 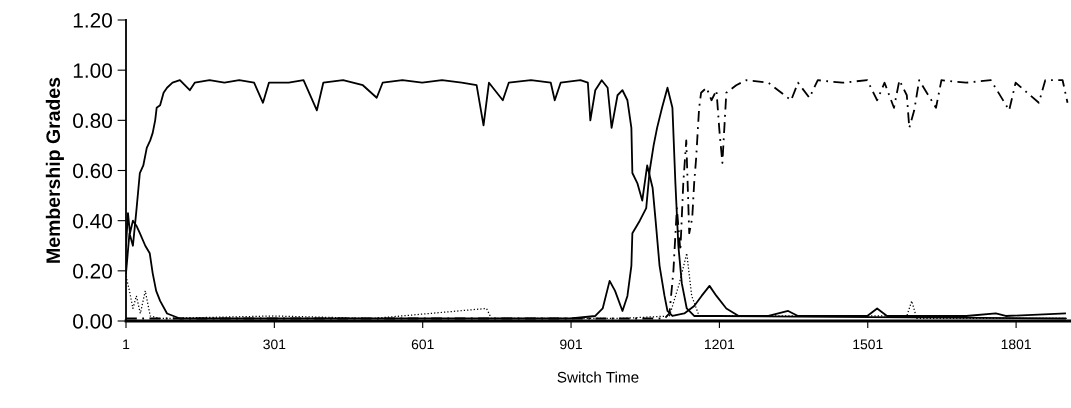 I want to click on y-tick-label: 1.00, so click(x=92, y=70).